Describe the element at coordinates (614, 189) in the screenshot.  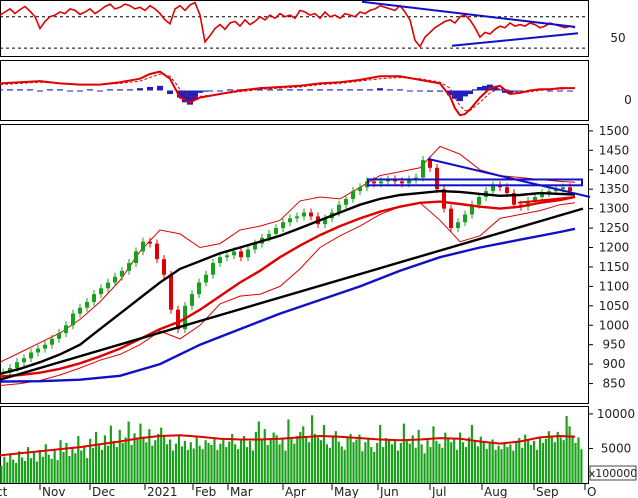
I see `price-tick-label: 1350` at that location.